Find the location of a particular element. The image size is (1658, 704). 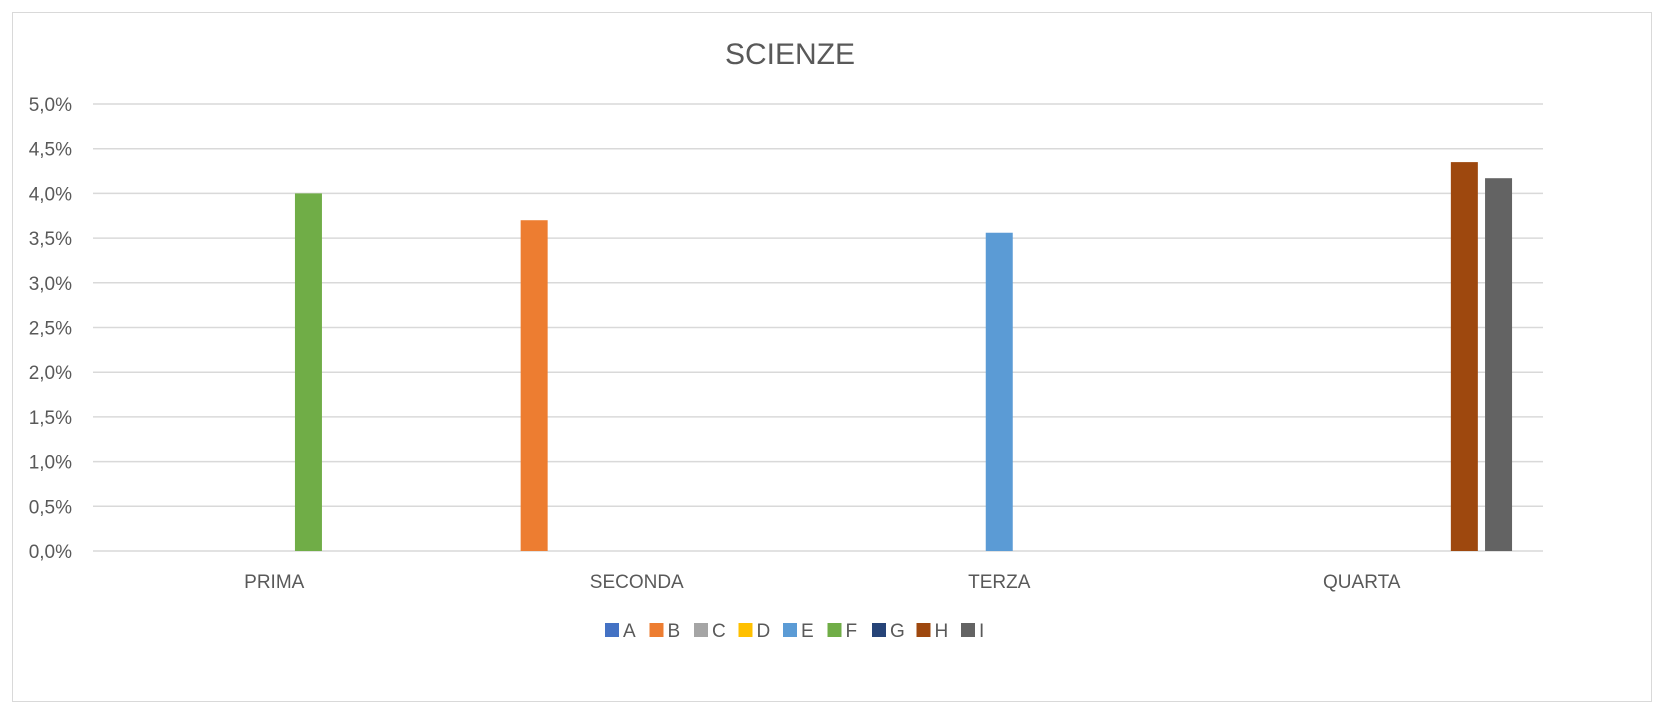

legend-swatch-e is located at coordinates (790, 630).